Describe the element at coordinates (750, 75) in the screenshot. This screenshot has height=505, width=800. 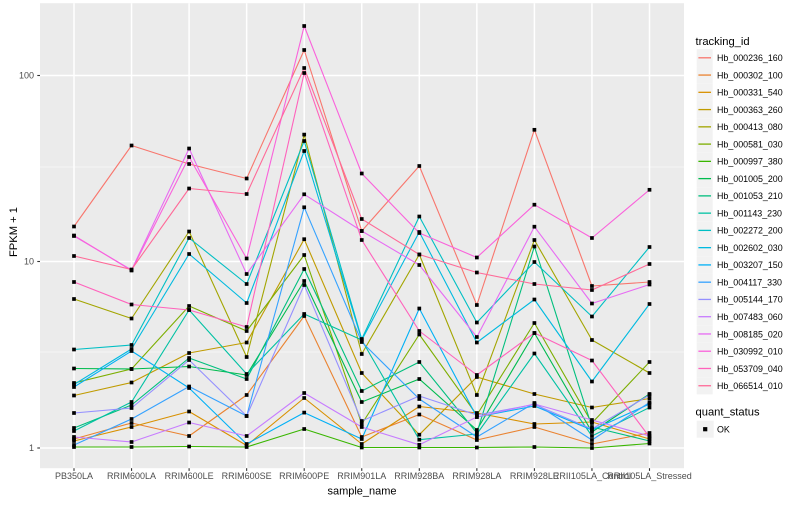
I see `svg-text: Hb_000302_100` at that location.